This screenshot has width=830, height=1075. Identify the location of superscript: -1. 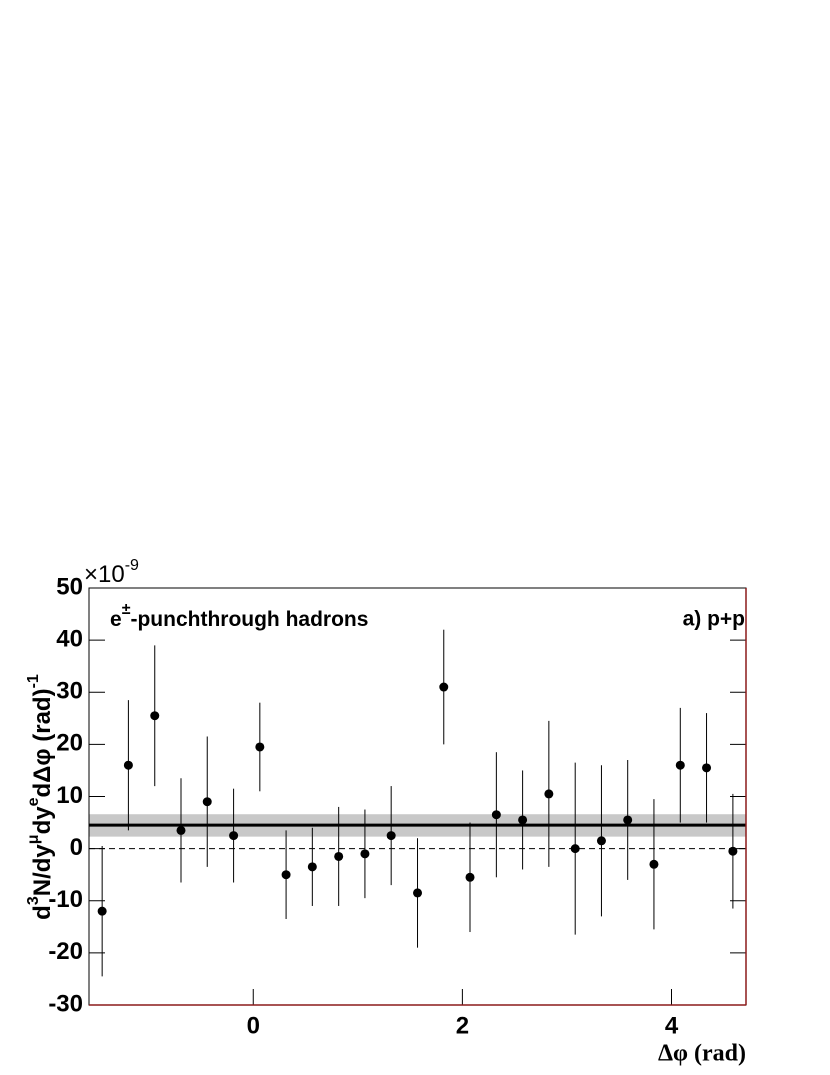
(33, 681).